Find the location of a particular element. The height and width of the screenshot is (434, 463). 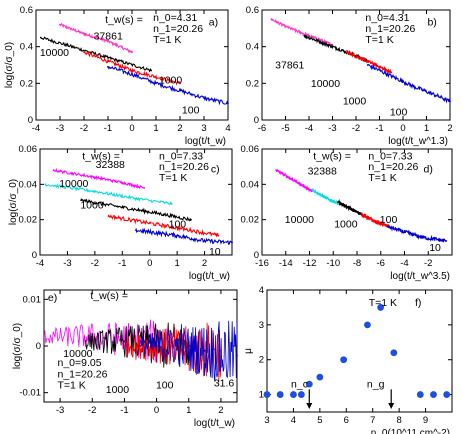

arrow-head is located at coordinates (391, 406).